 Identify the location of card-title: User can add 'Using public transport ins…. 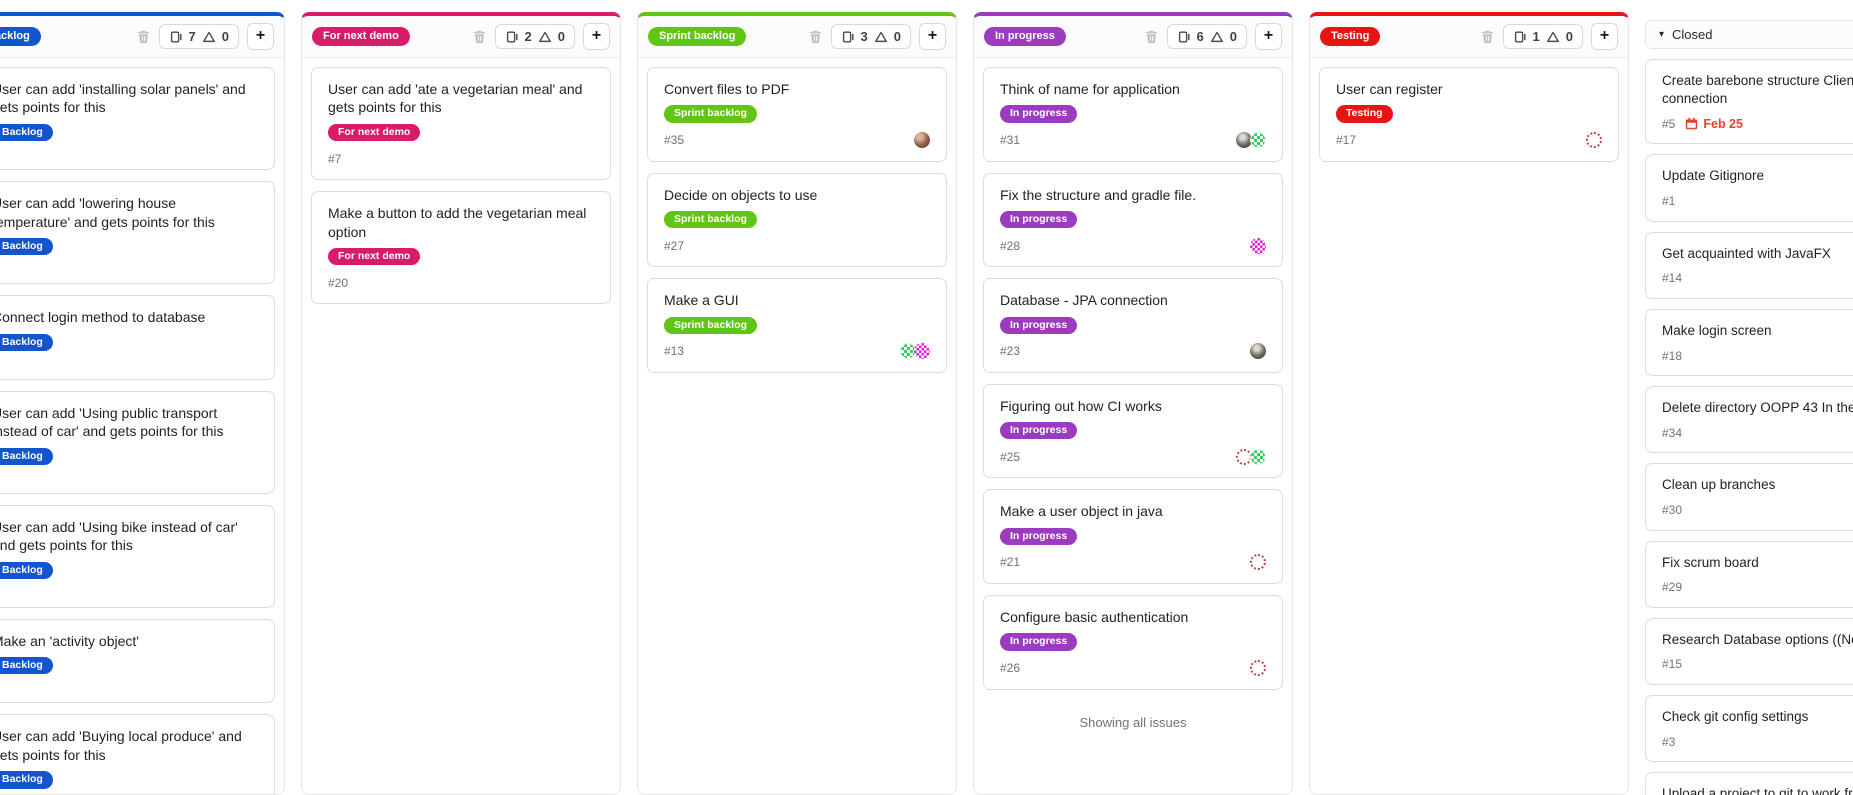
(112, 422).